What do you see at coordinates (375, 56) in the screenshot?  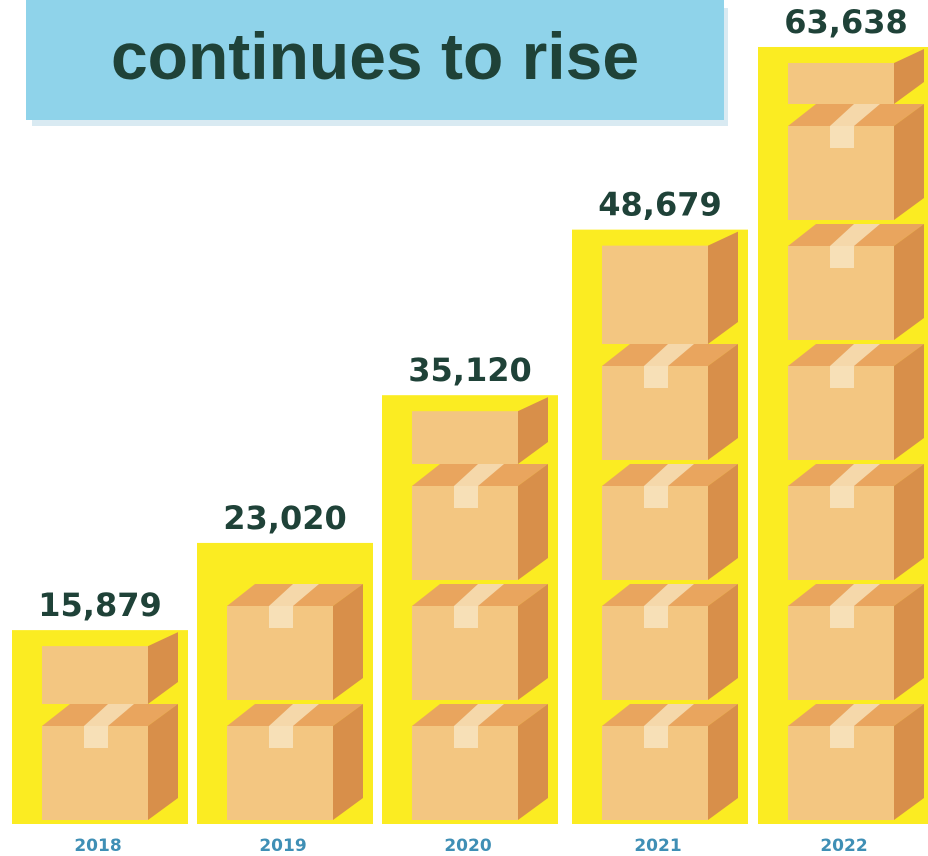 I see `chart-title: continues to rise` at bounding box center [375, 56].